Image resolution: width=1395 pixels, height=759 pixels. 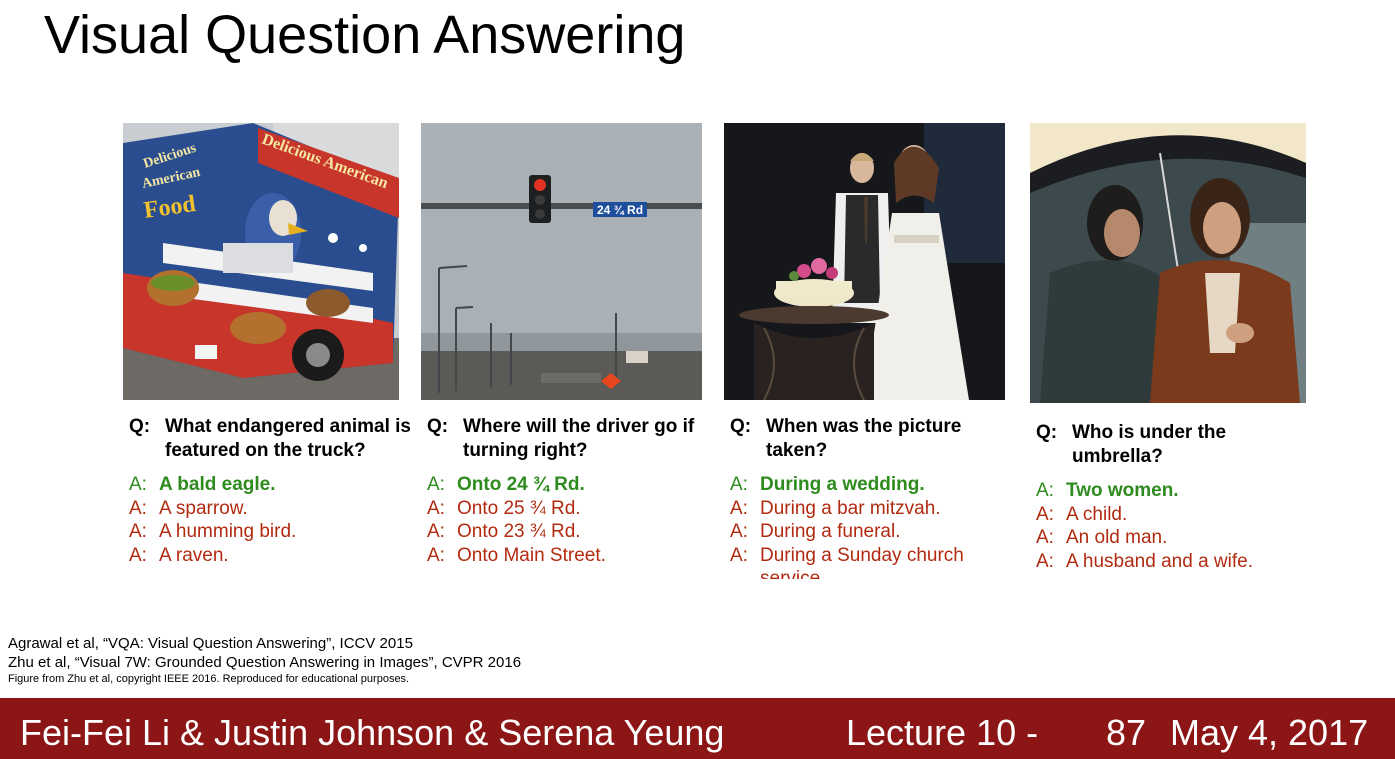 I want to click on answer-text: A humming bird., so click(x=228, y=531).